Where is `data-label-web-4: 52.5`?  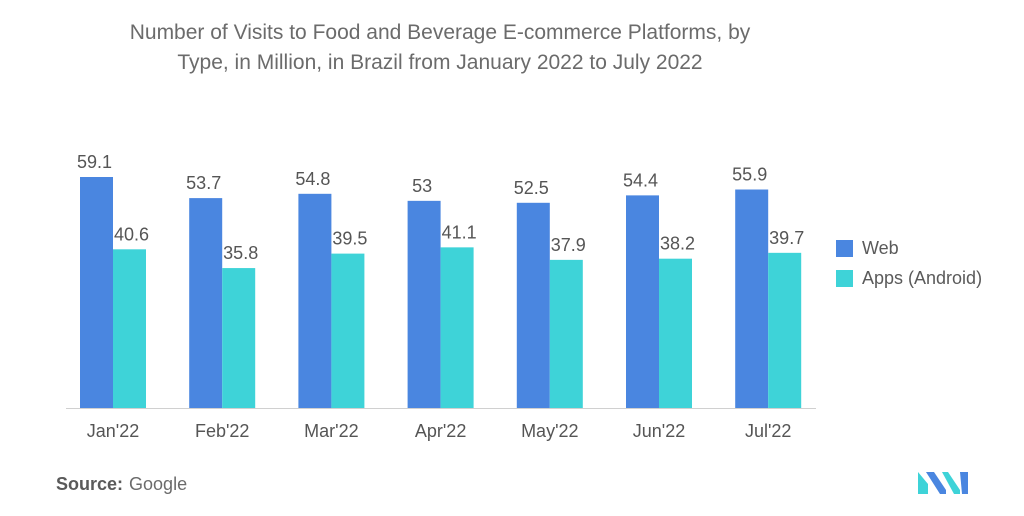 data-label-web-4: 52.5 is located at coordinates (531, 188).